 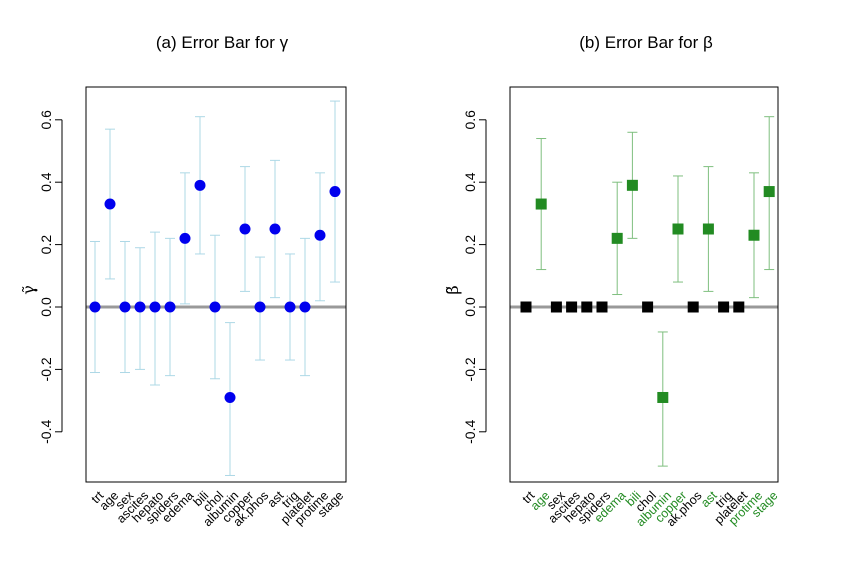 I want to click on panel-b-y-tick-label: 0.4, so click(x=470, y=182).